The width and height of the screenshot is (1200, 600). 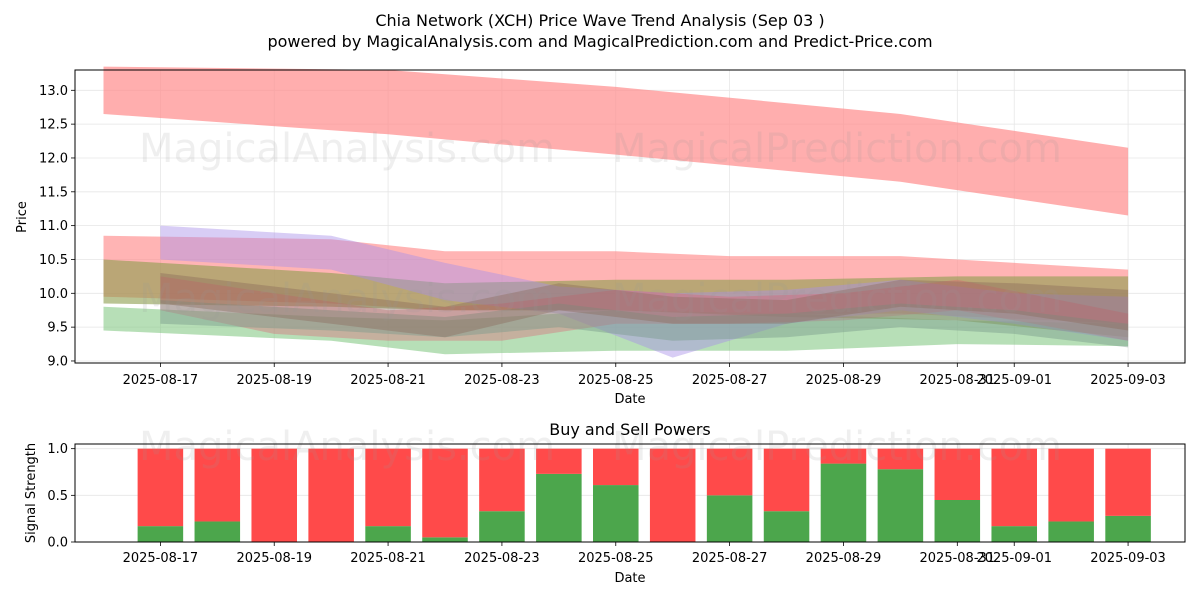 I want to click on signal-y-axis: 0.0 0.5 1.0, so click(x=61, y=496).